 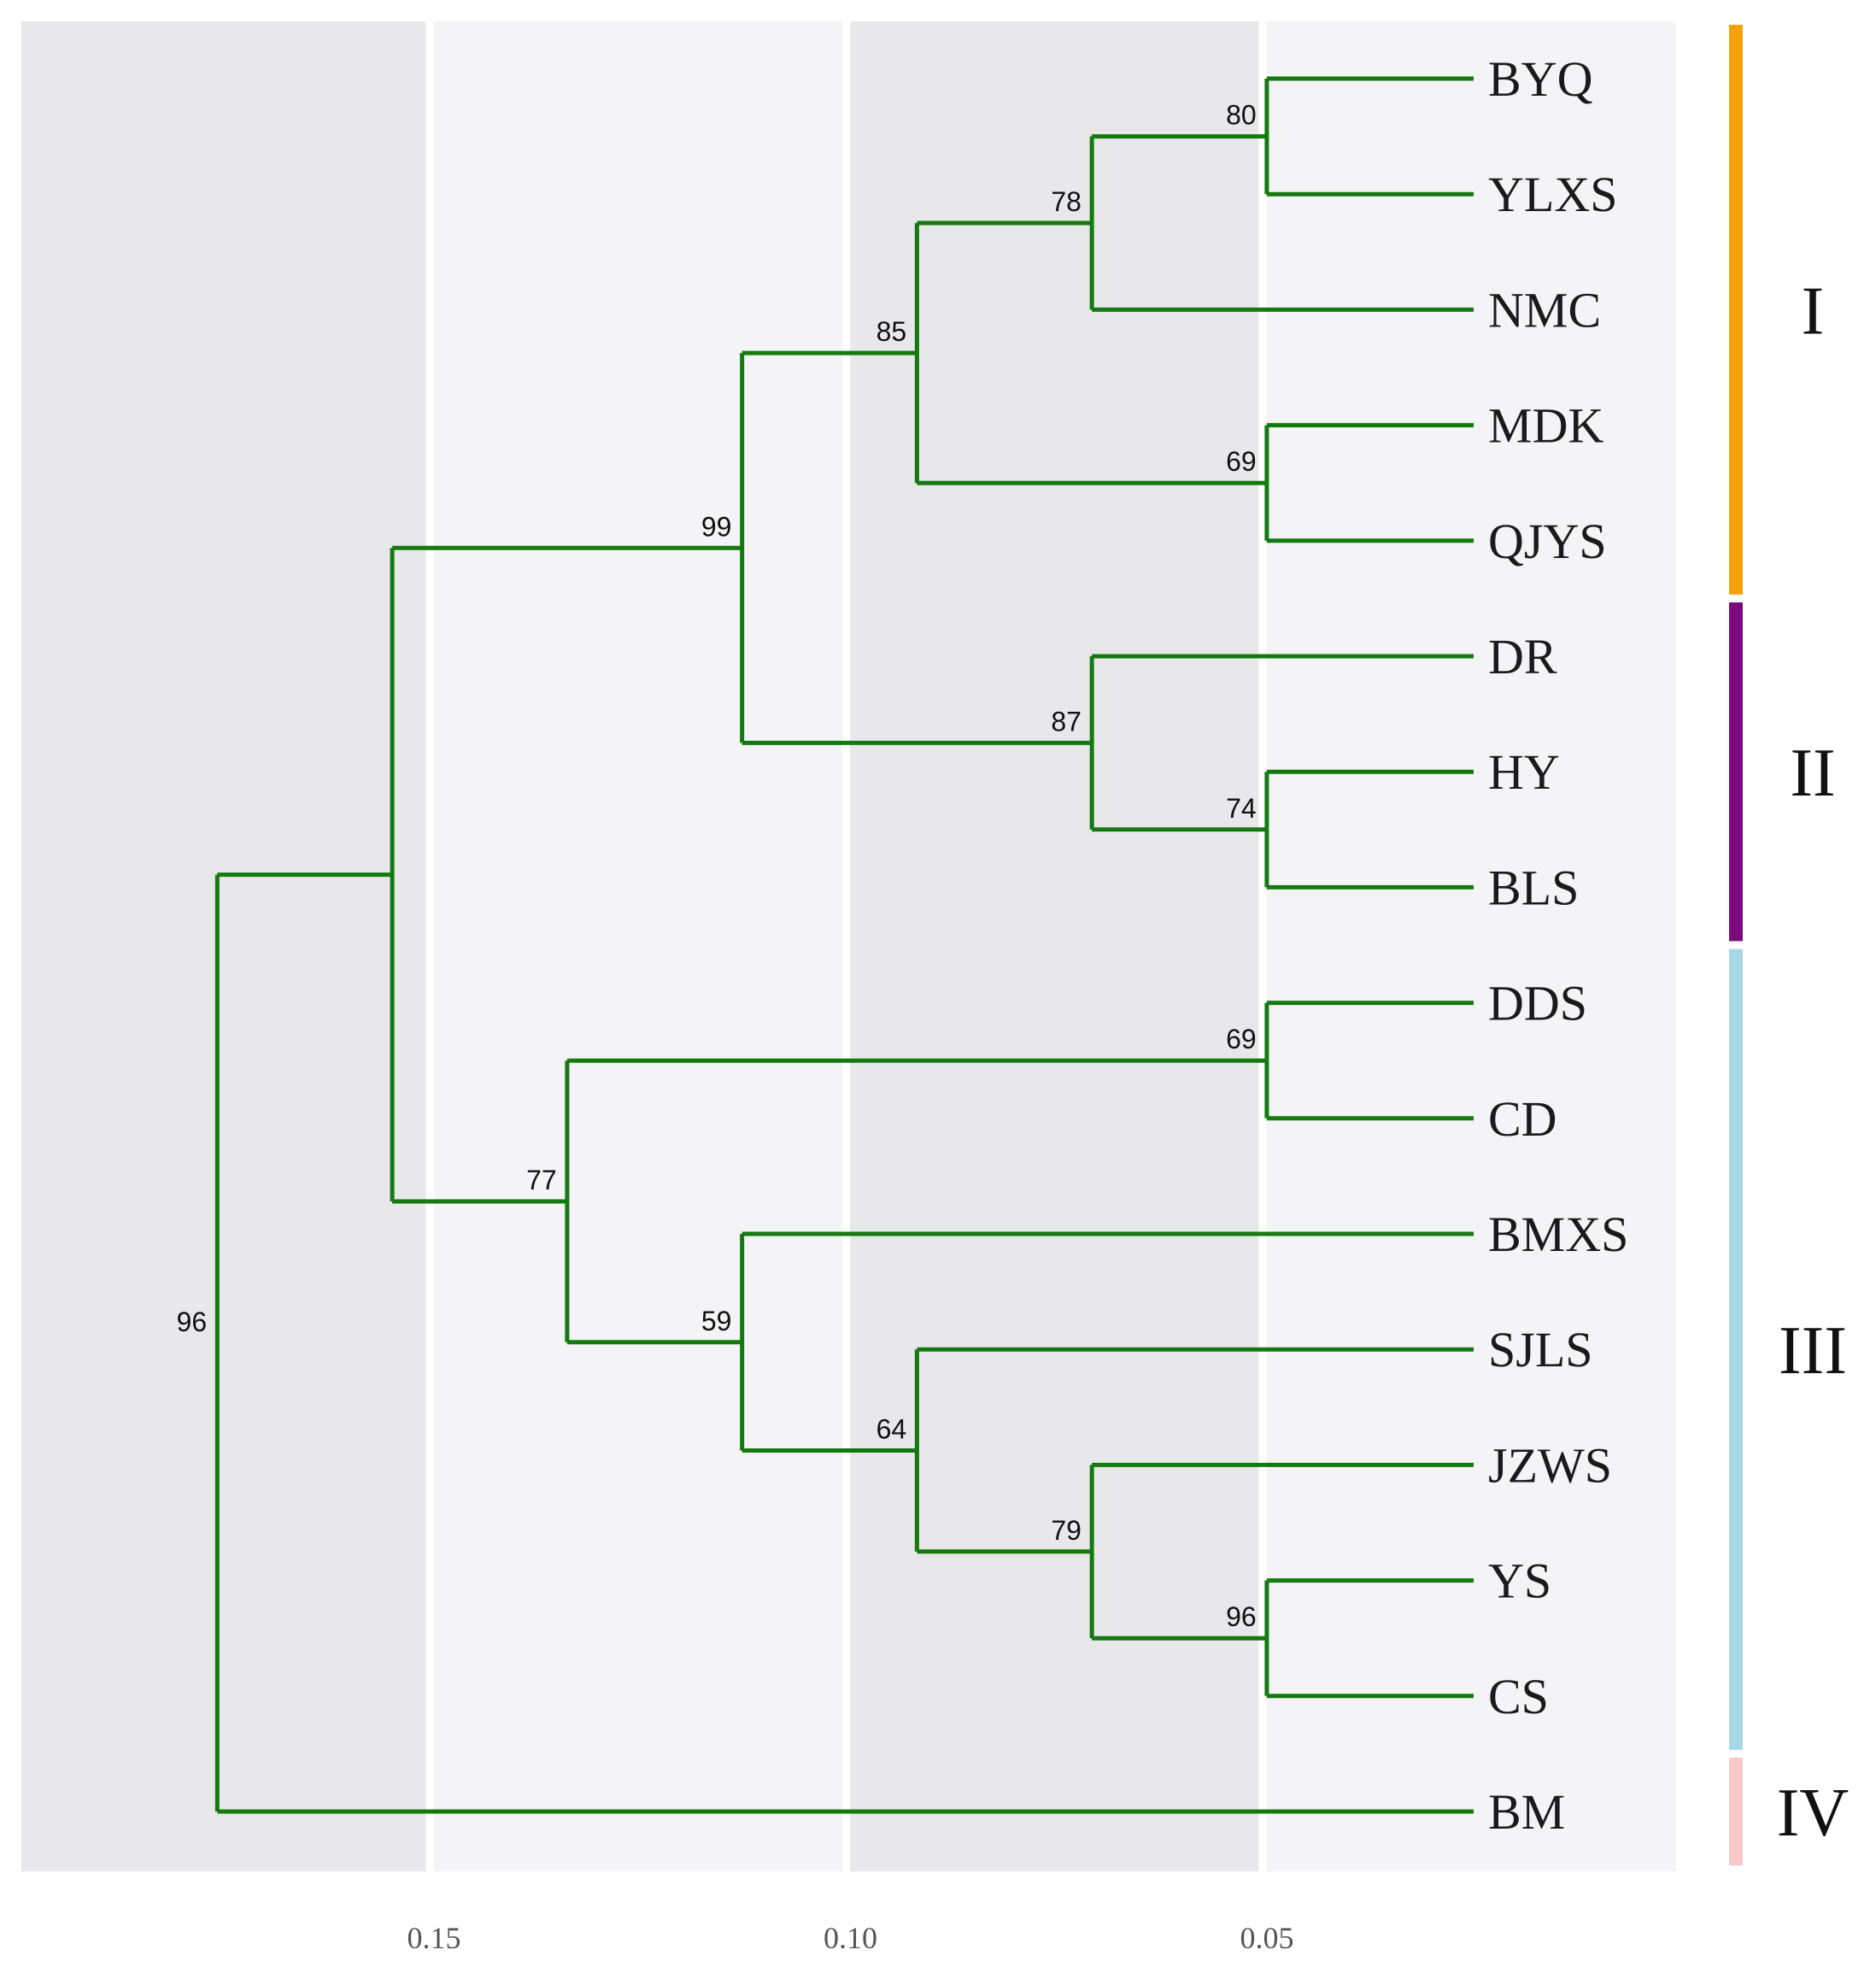 What do you see at coordinates (1242, 1039) in the screenshot?
I see `support-value-n-0-1-0: 69` at bounding box center [1242, 1039].